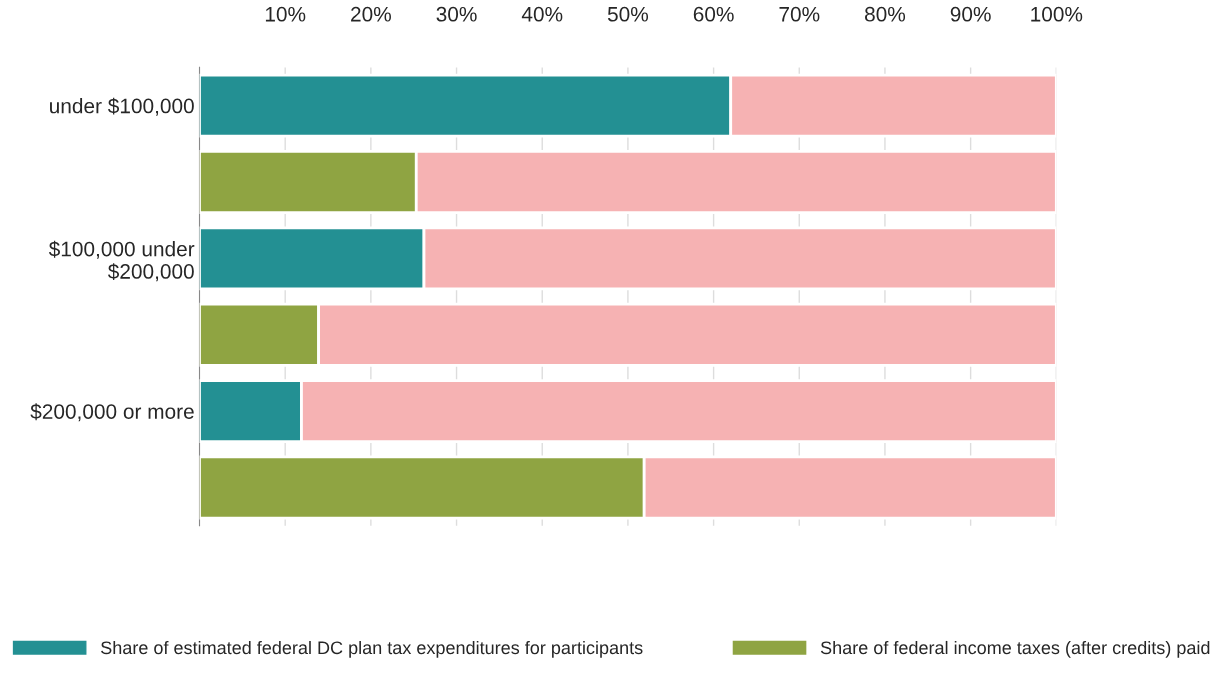 Image resolution: width=1224 pixels, height=674 pixels. Describe the element at coordinates (1057, 14) in the screenshot. I see `x-tick-label: 100%` at that location.